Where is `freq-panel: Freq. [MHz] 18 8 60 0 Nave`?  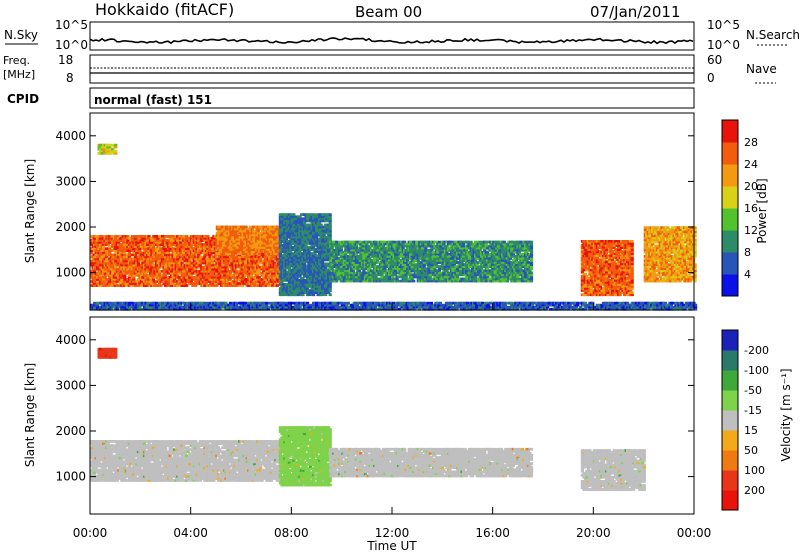 freq-panel: Freq. [MHz] 18 8 60 0 Nave is located at coordinates (390, 69).